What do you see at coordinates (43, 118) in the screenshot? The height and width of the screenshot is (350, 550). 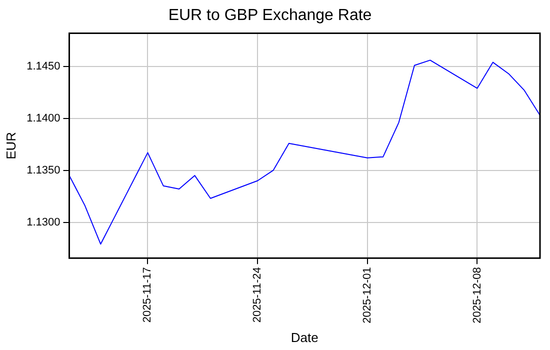 I see `y-tick-label: 1.1400` at bounding box center [43, 118].